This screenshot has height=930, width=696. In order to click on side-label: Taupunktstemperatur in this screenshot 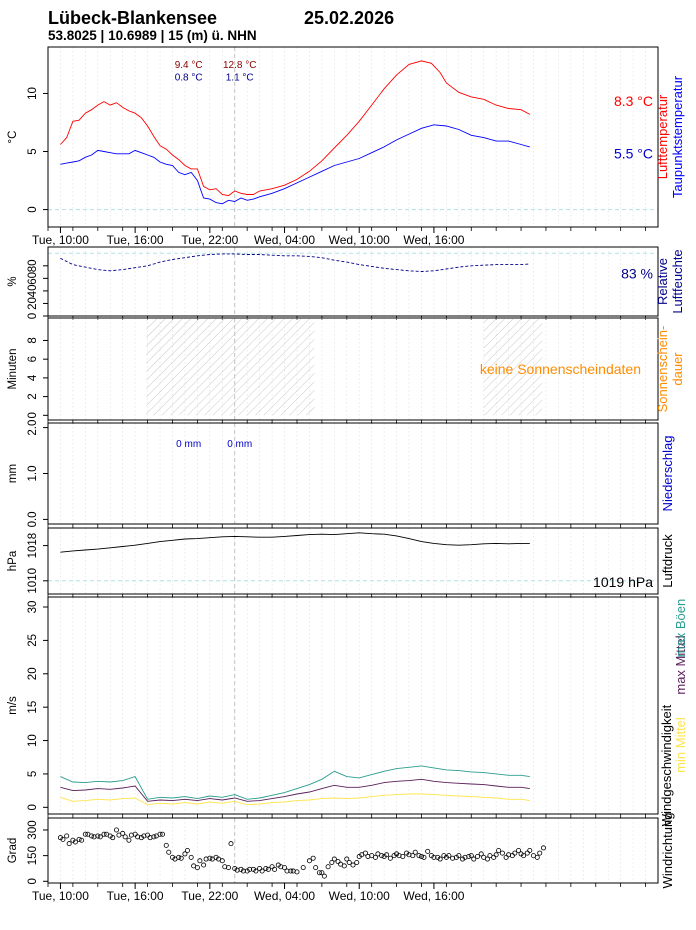, I will do `click(677, 136)`.